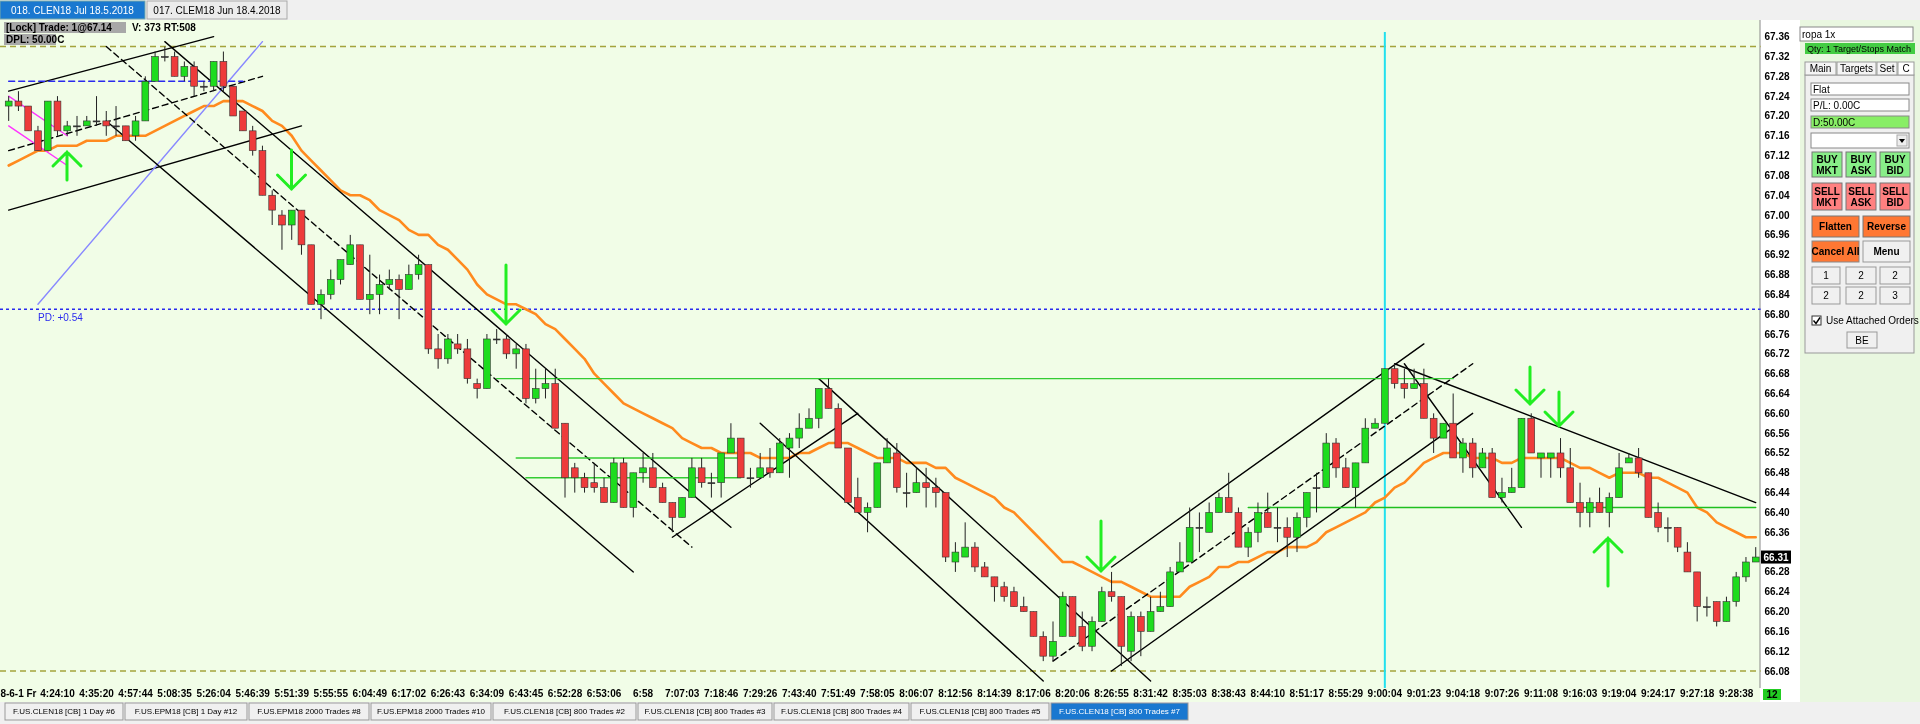 This screenshot has width=1920, height=724. I want to click on y-tick-label: 66.72, so click(1777, 354).